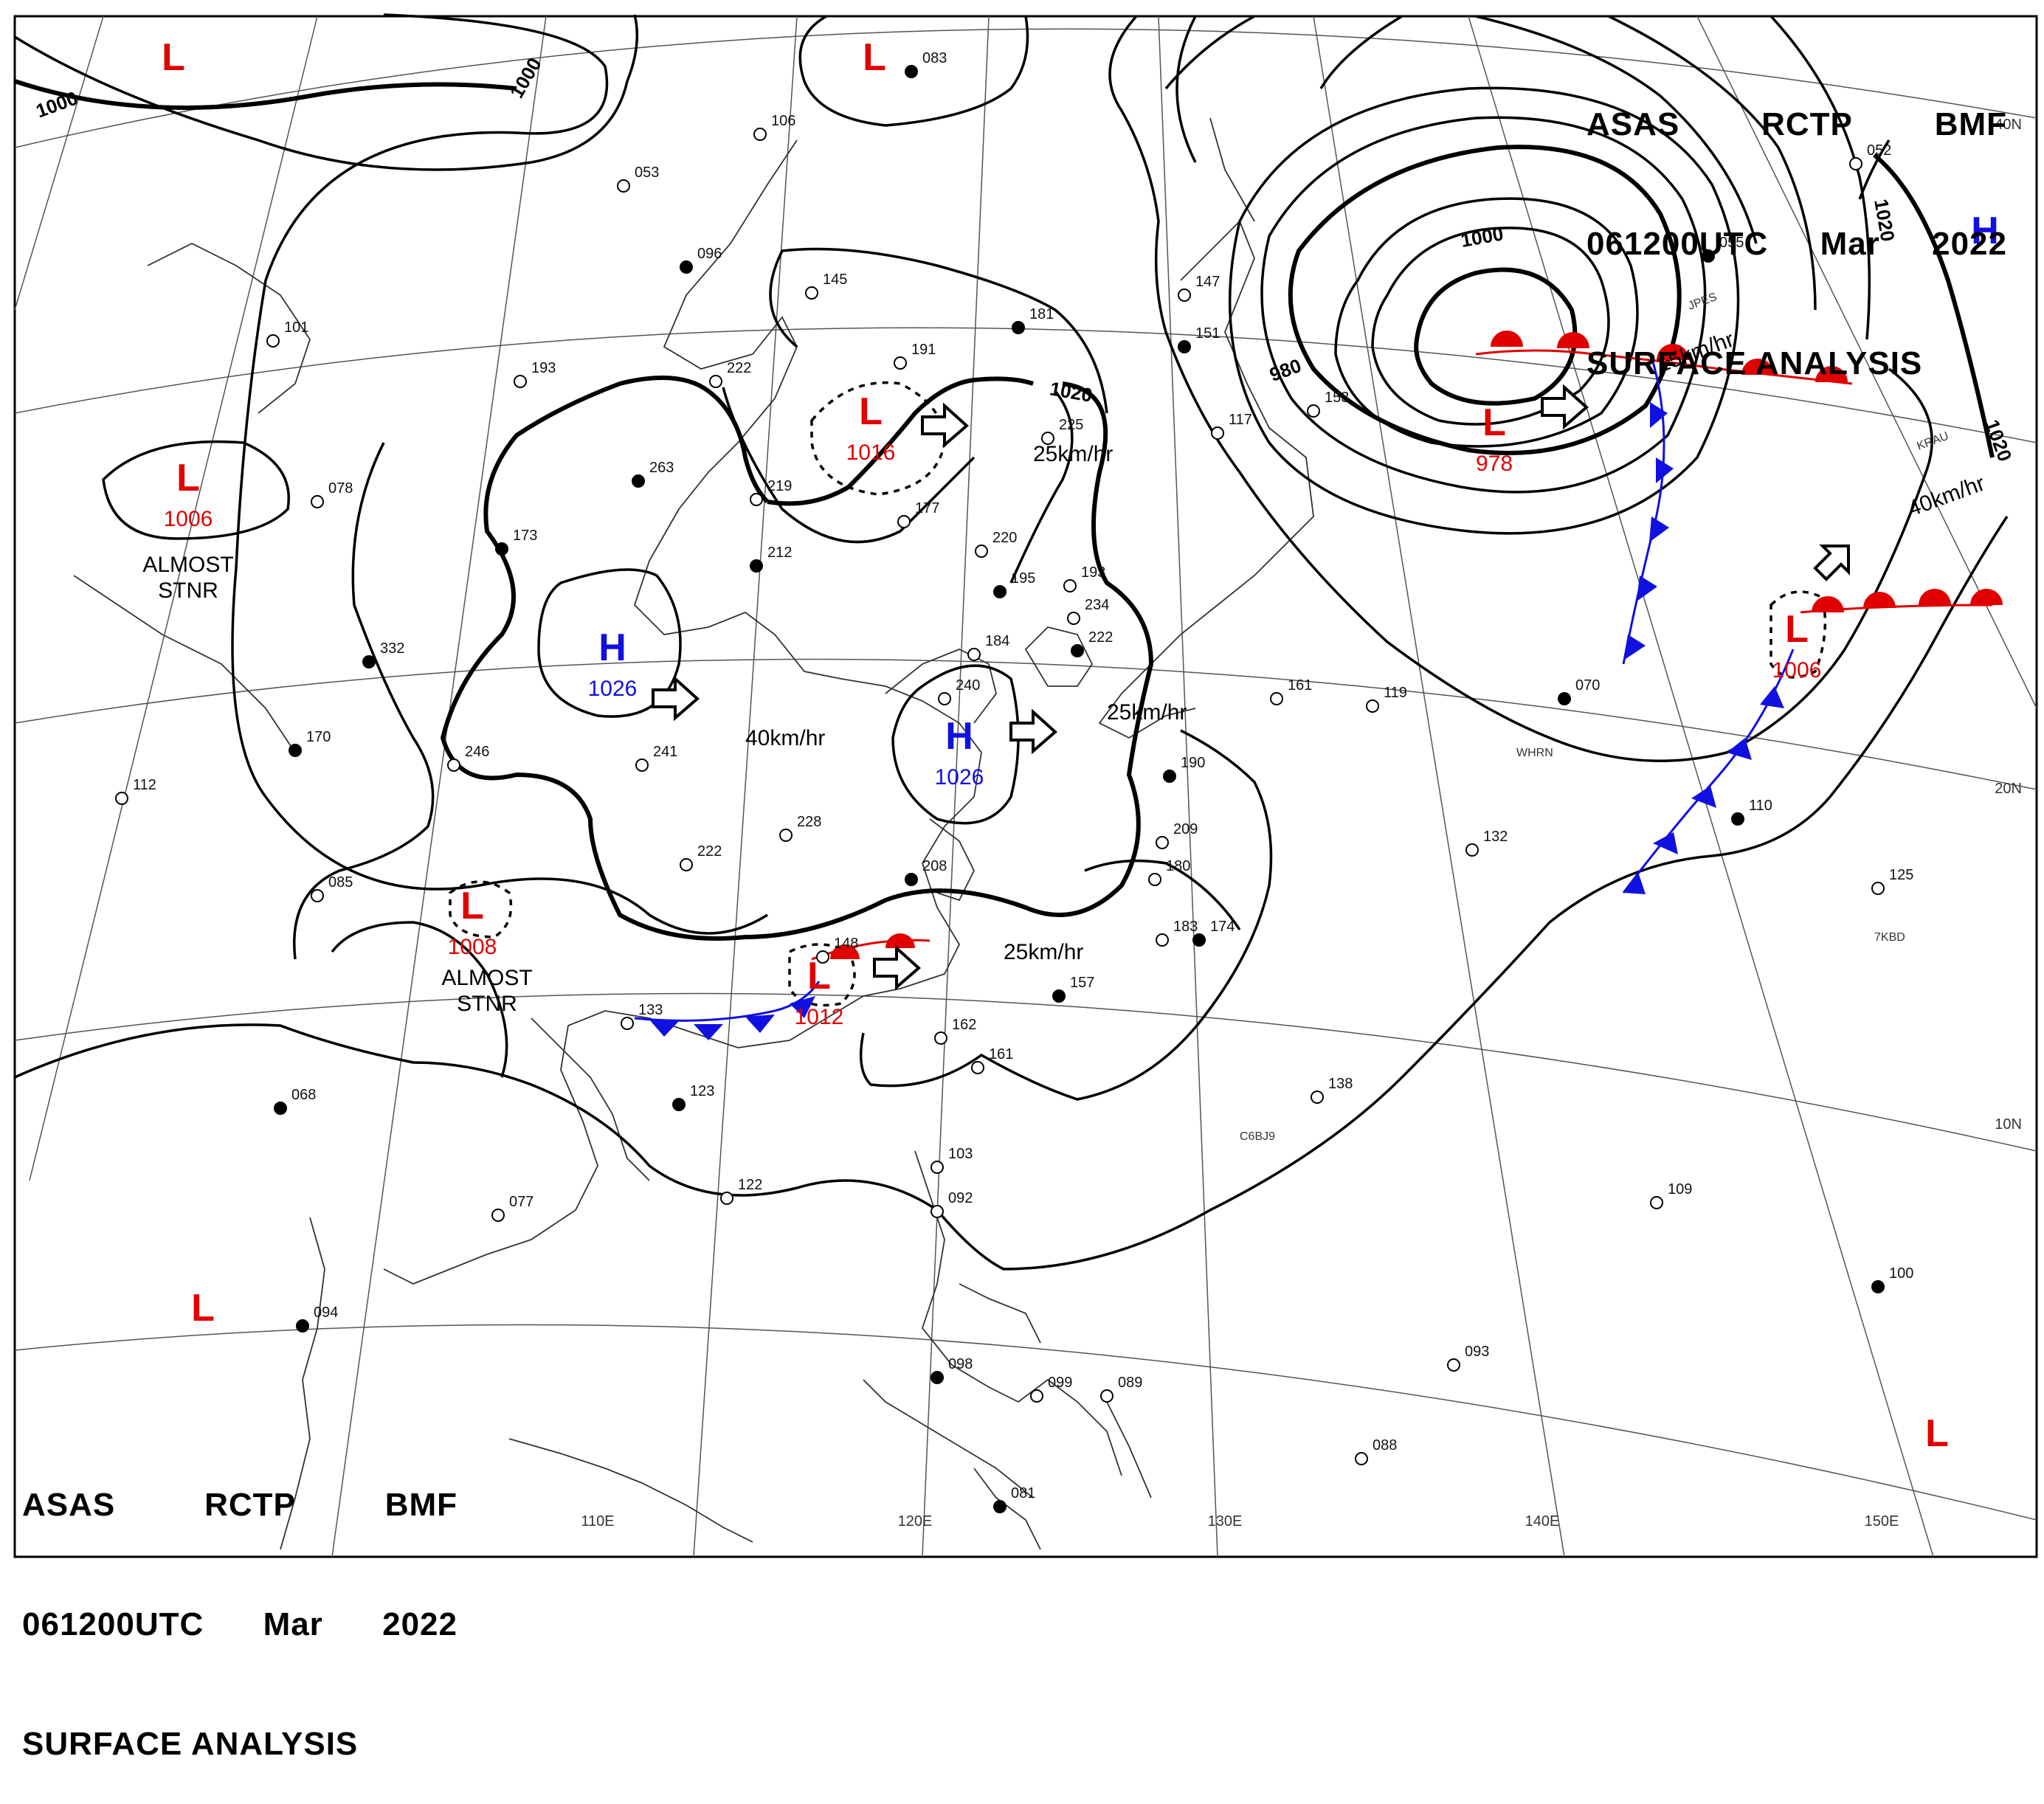  I want to click on title-station: RCTP, so click(250, 1505).